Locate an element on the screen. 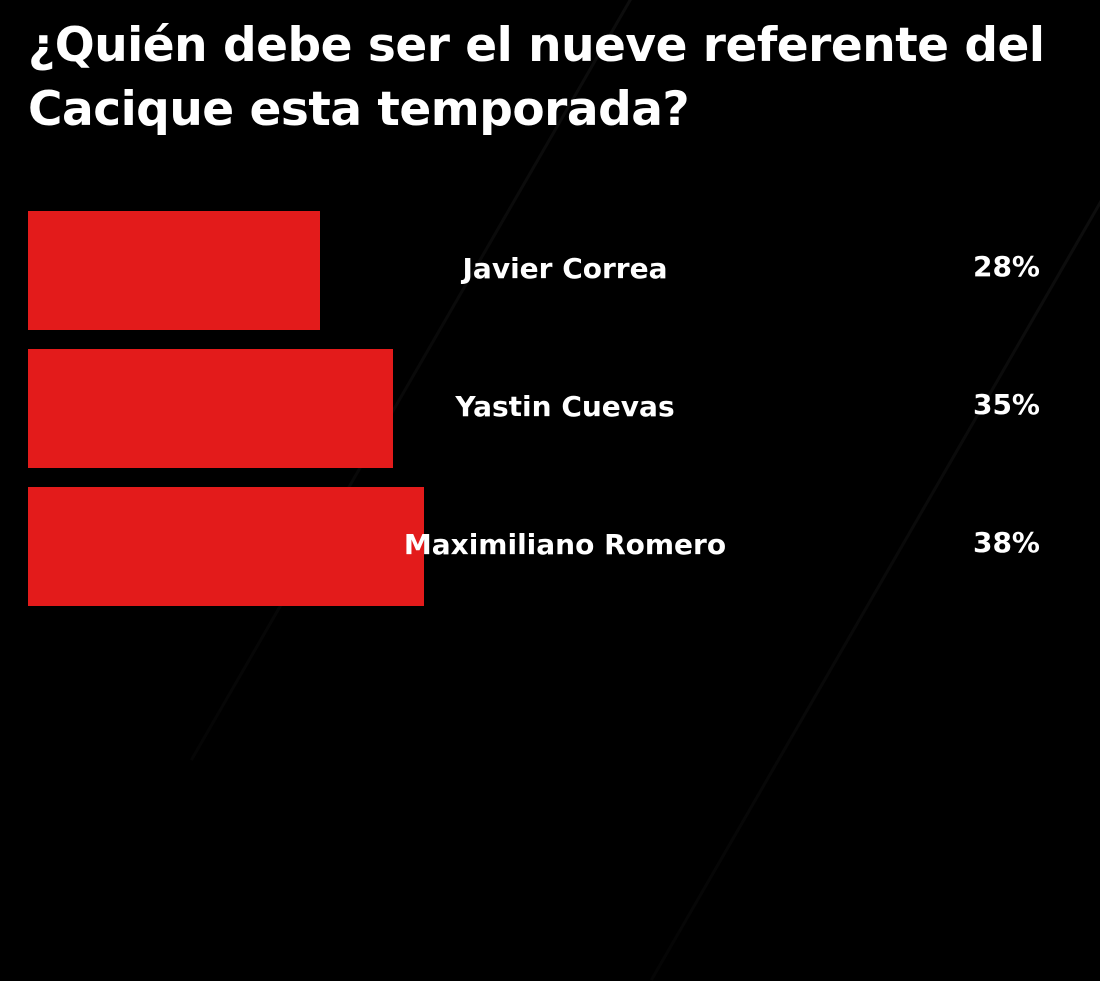 The height and width of the screenshot is (981, 1100). category-label: Maximiliano Romero is located at coordinates (565, 544).